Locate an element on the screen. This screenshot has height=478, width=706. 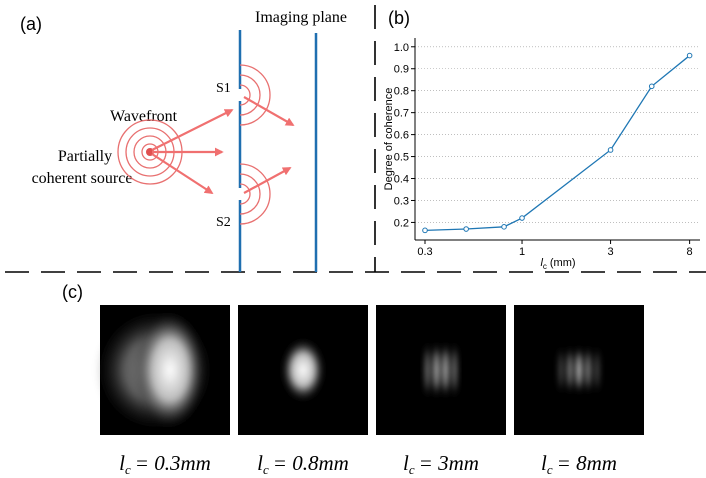
wavefront-label: Wavefront is located at coordinates (144, 116).